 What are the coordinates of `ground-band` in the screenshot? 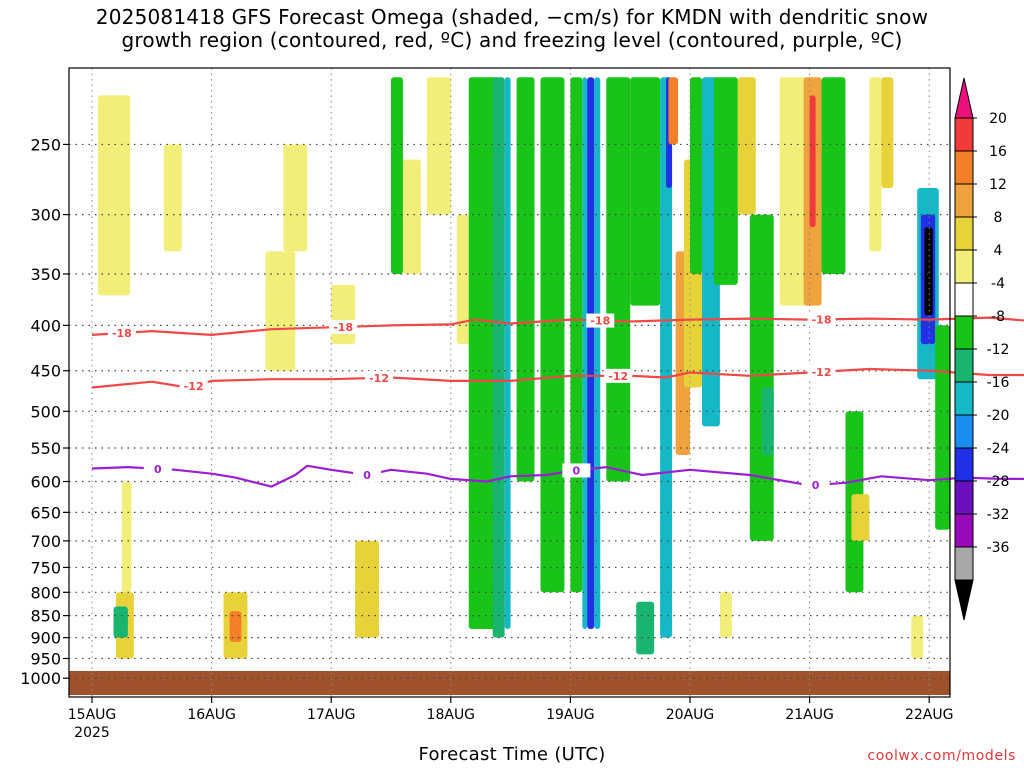 It's located at (509, 683).